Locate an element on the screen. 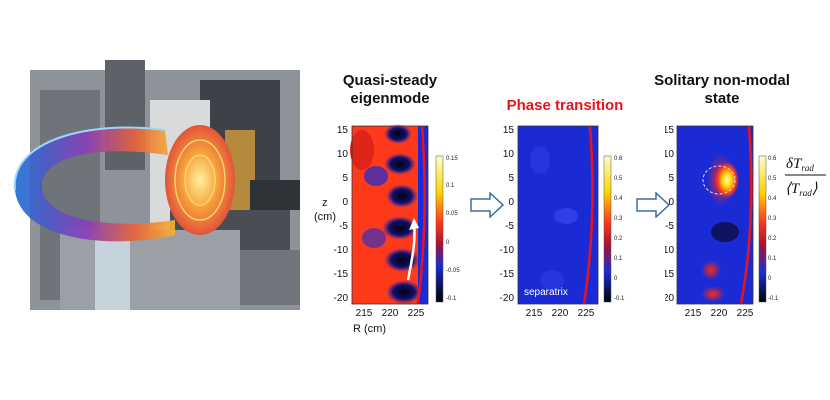  solitary-x-tick-labels: 215 220 225 is located at coordinates (719, 313).